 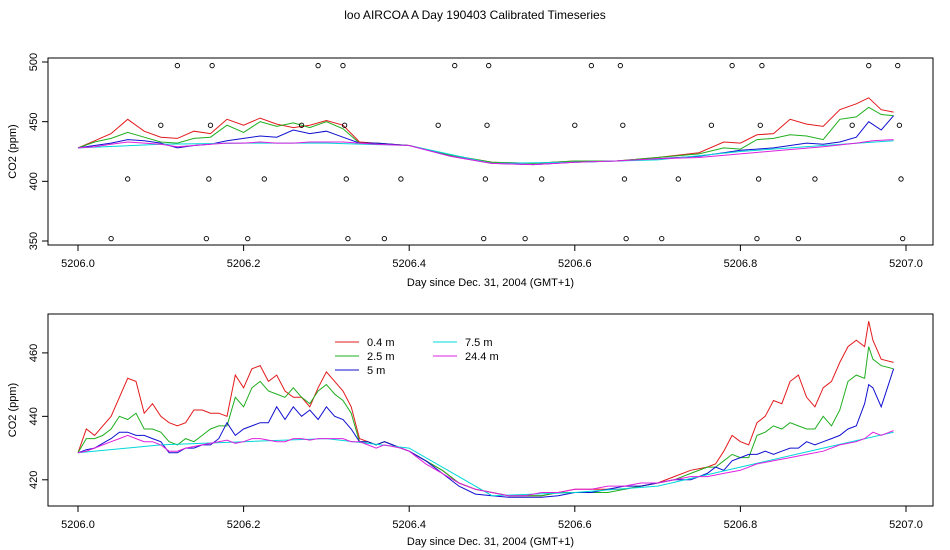 I want to click on y-tick-label: 400, so click(x=34, y=181).